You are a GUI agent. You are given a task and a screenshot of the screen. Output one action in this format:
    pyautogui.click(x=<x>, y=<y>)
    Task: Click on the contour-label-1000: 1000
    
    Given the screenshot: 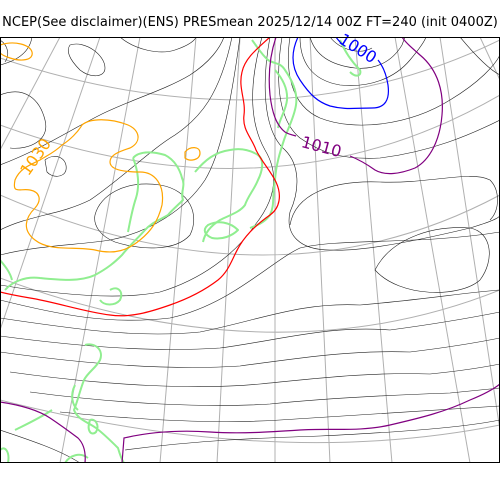 What is the action you would take?
    pyautogui.click(x=358, y=48)
    